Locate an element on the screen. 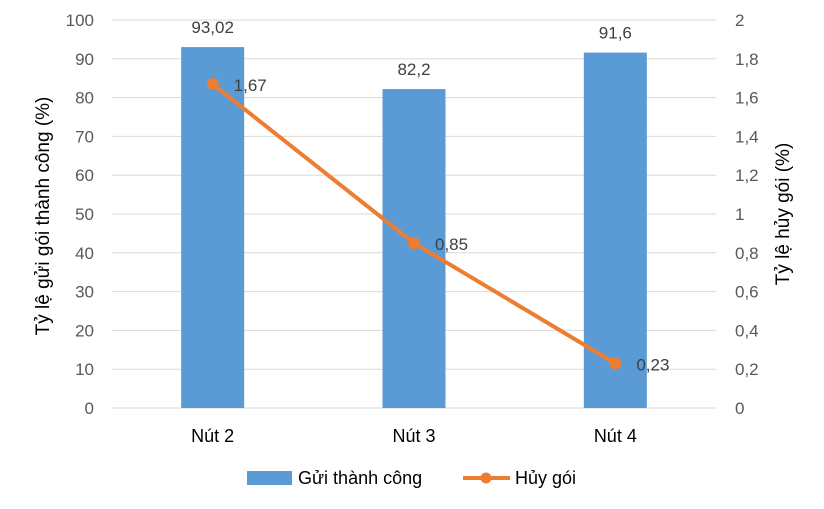 The width and height of the screenshot is (824, 509). right-tick-label: 0,2 is located at coordinates (747, 369).